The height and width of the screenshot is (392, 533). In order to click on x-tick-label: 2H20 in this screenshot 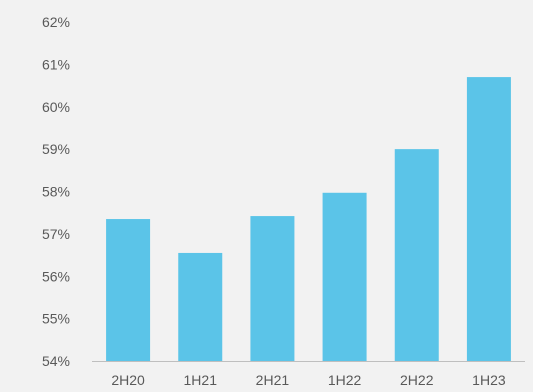, I will do `click(128, 380)`.